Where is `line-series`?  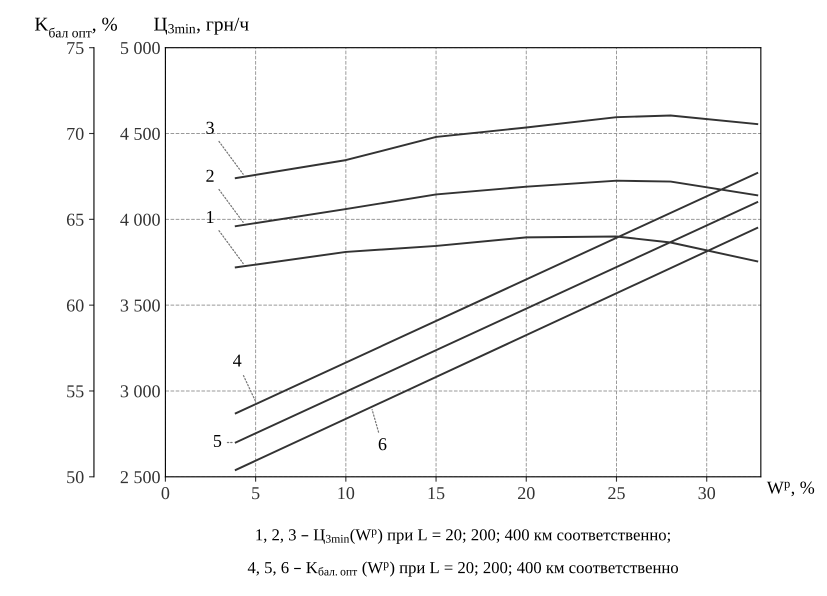
line-series is located at coordinates (496, 147).